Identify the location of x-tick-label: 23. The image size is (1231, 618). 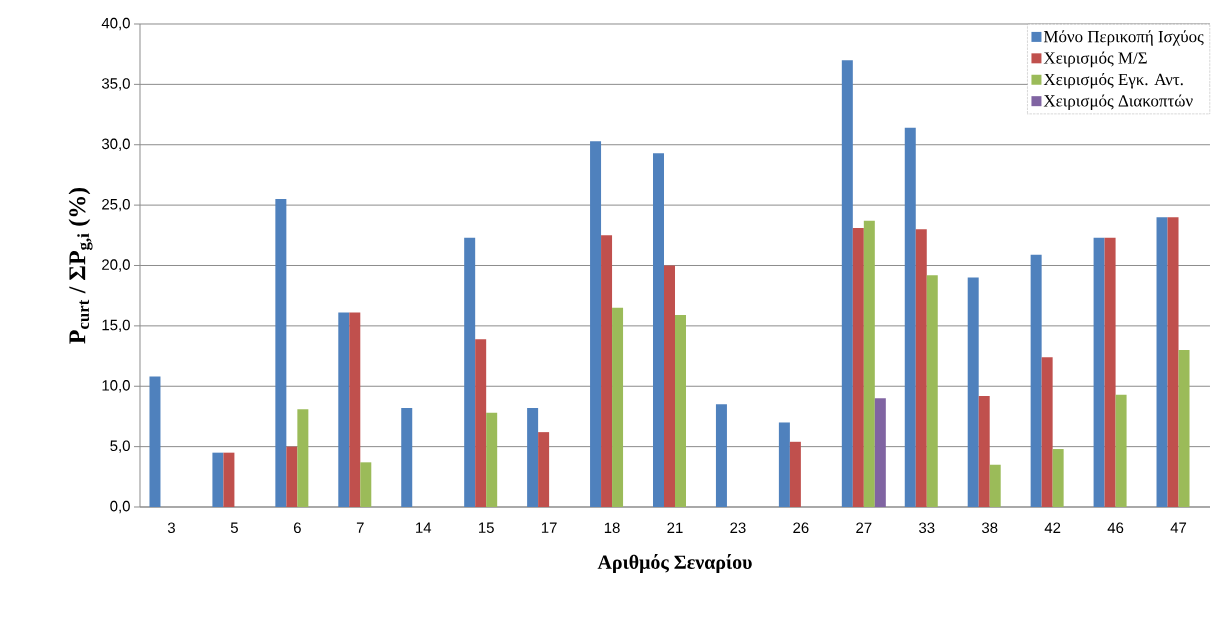
(738, 528).